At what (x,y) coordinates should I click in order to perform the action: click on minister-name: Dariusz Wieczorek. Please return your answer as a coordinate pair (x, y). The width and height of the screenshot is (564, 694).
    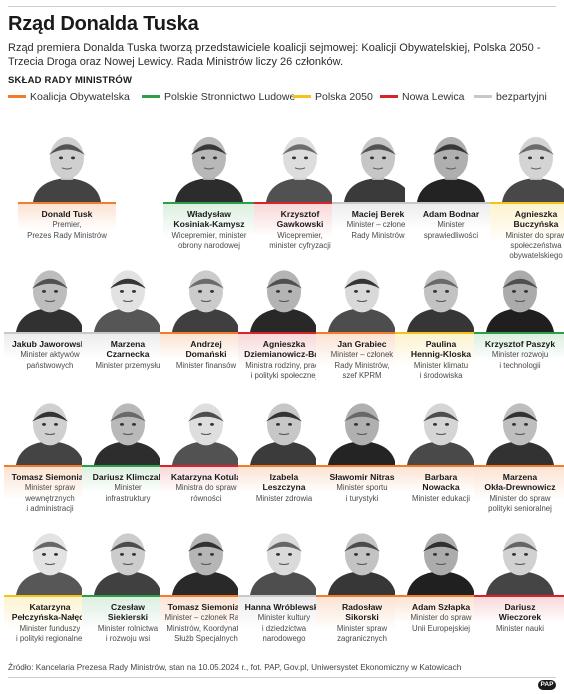
    Looking at the image, I should click on (520, 612).